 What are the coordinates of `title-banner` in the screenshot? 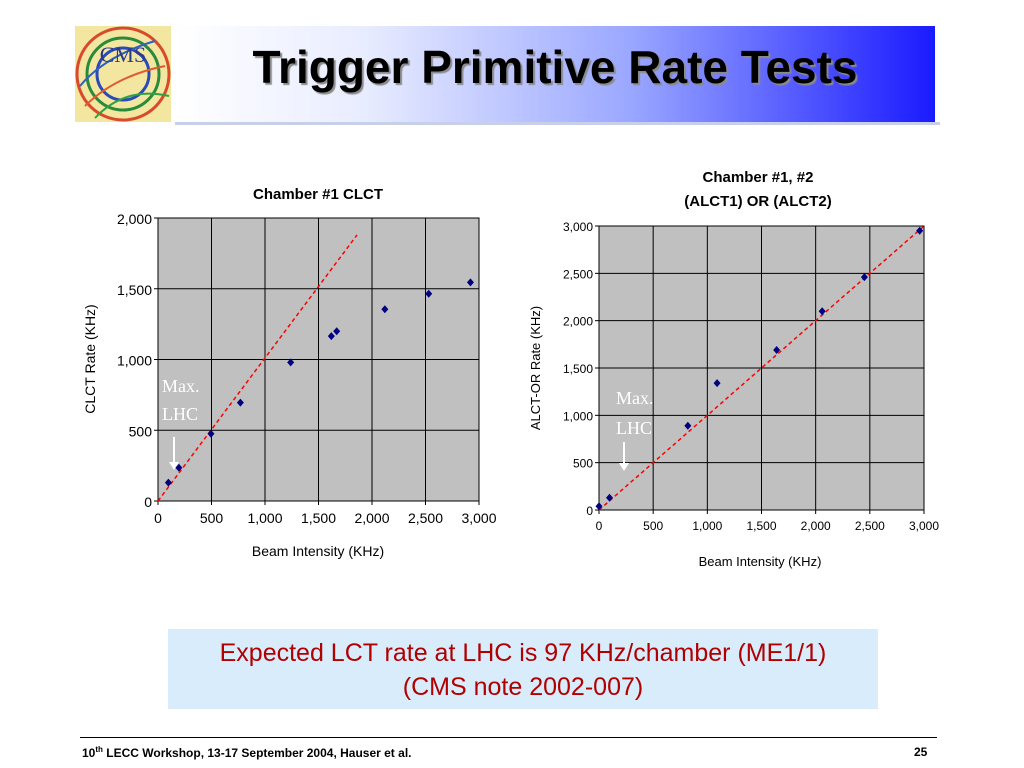 It's located at (555, 74).